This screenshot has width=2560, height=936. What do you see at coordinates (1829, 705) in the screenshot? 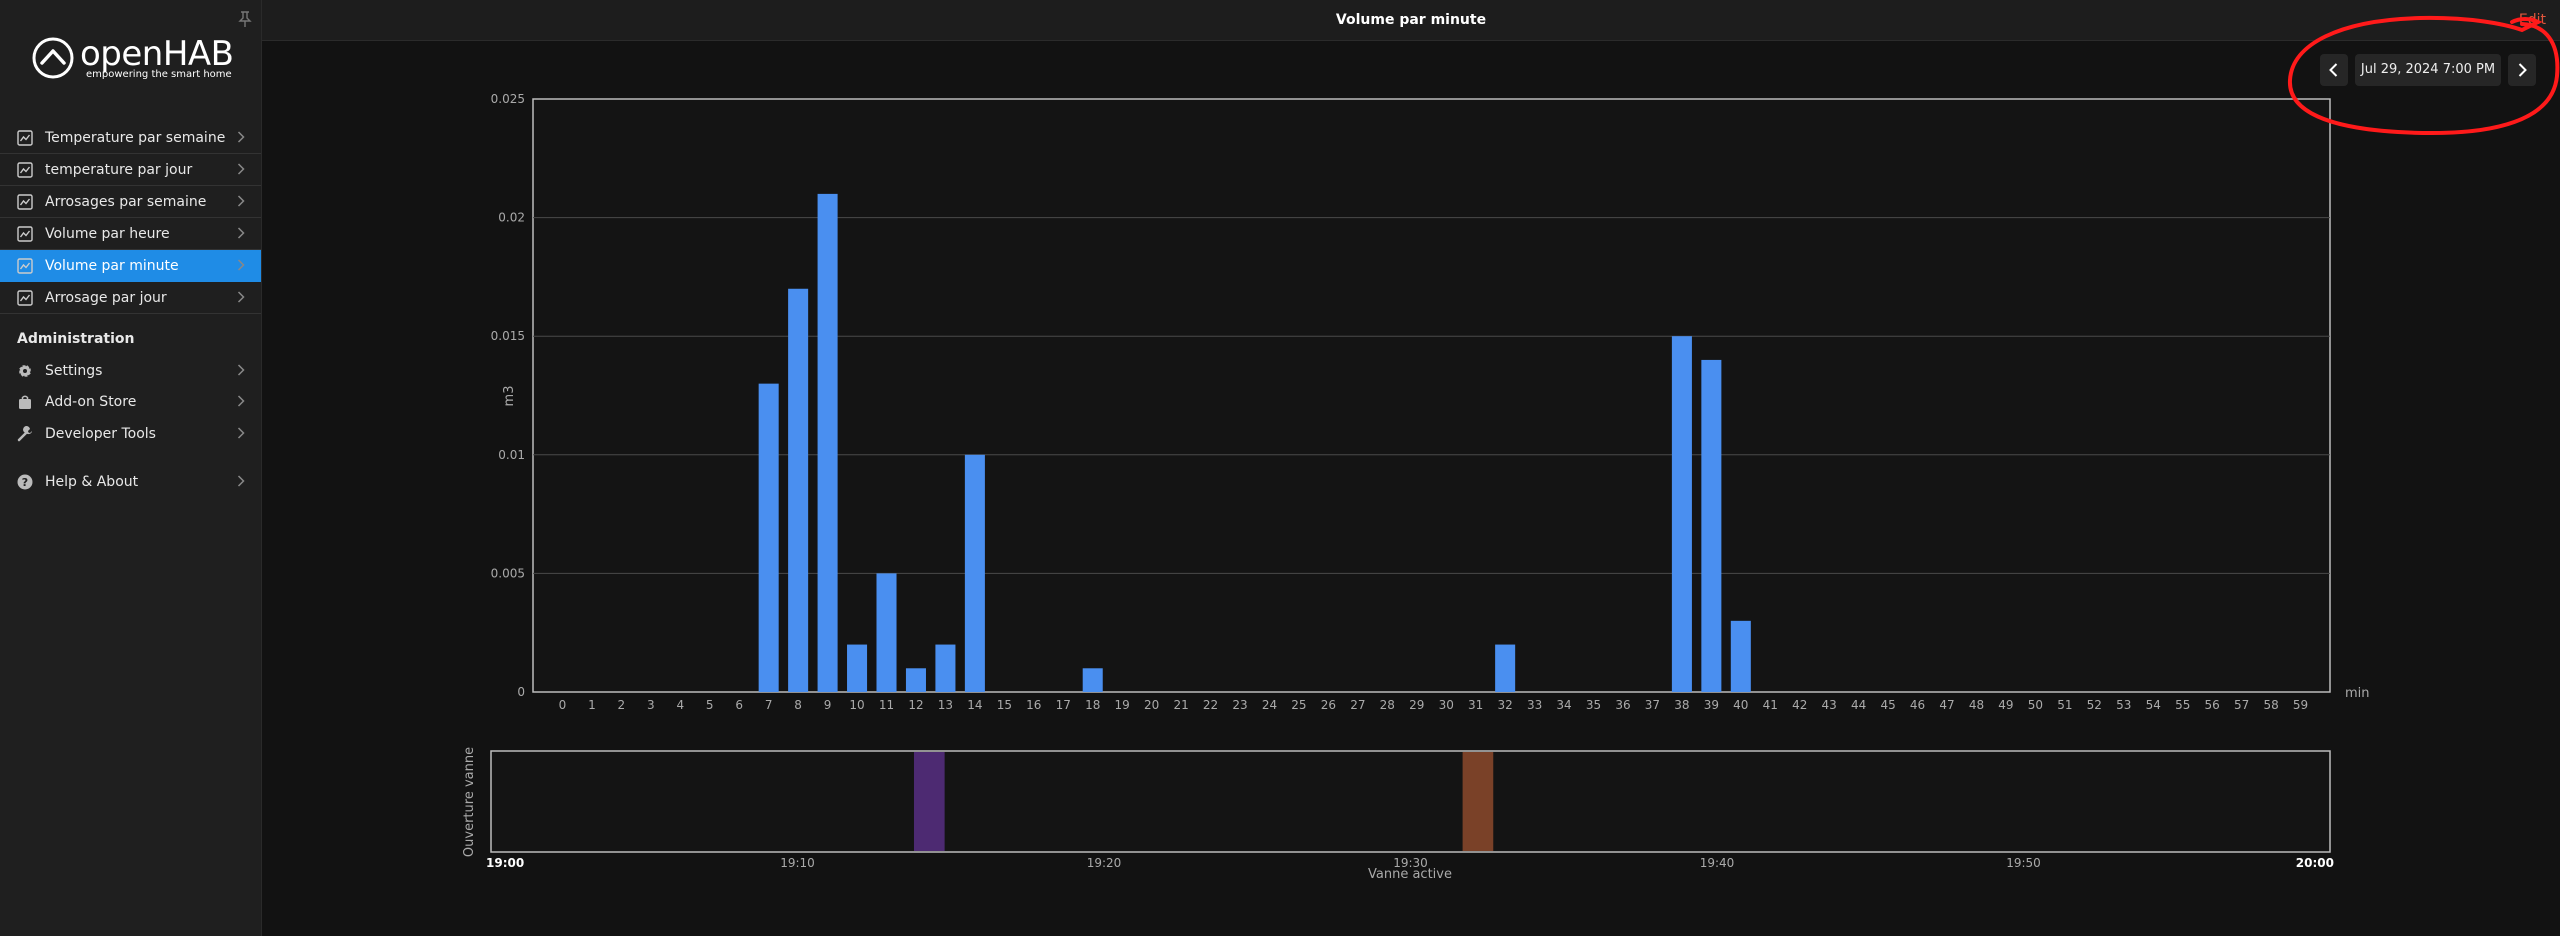
I see `x-tick-label: 43` at bounding box center [1829, 705].